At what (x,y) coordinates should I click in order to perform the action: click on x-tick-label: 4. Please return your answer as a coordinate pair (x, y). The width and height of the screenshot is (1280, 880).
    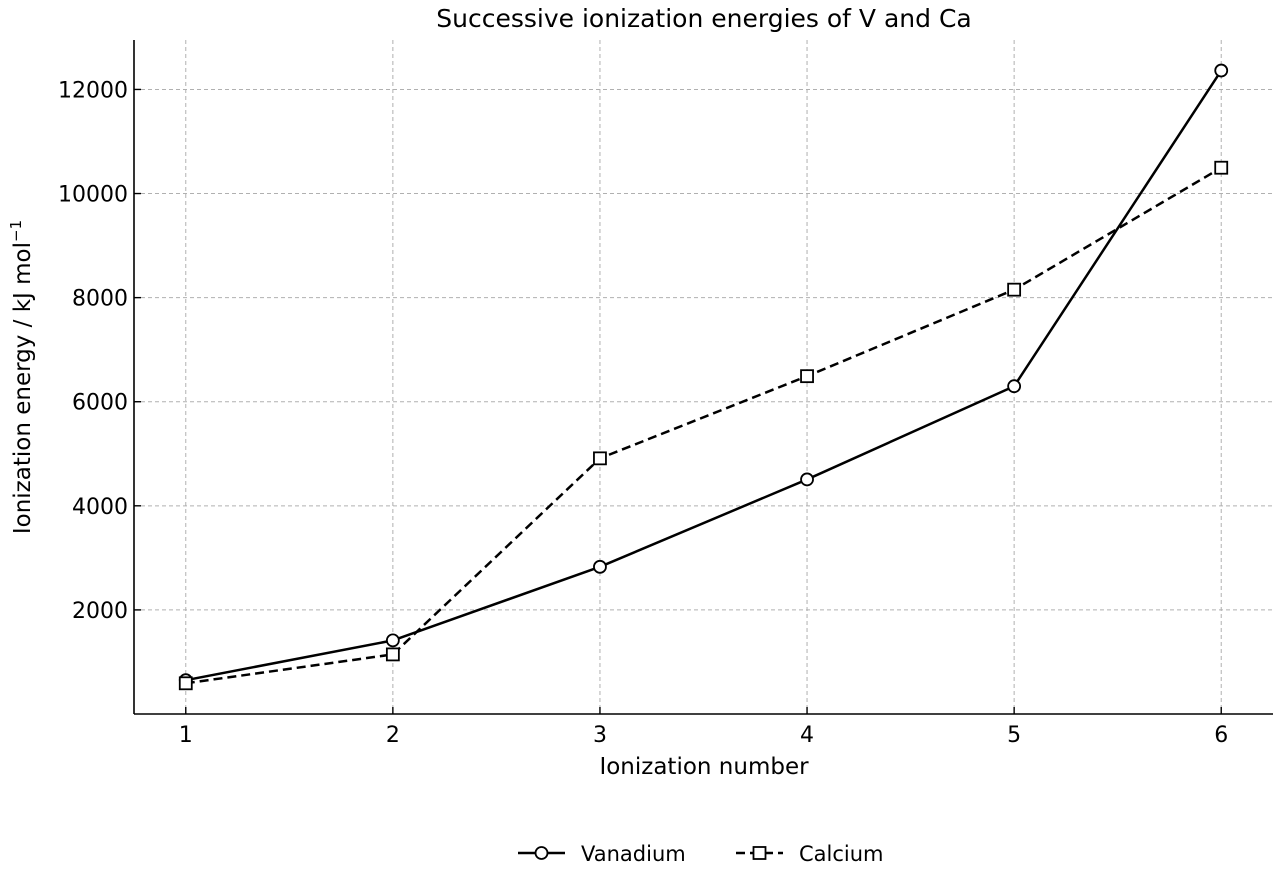
    Looking at the image, I should click on (807, 735).